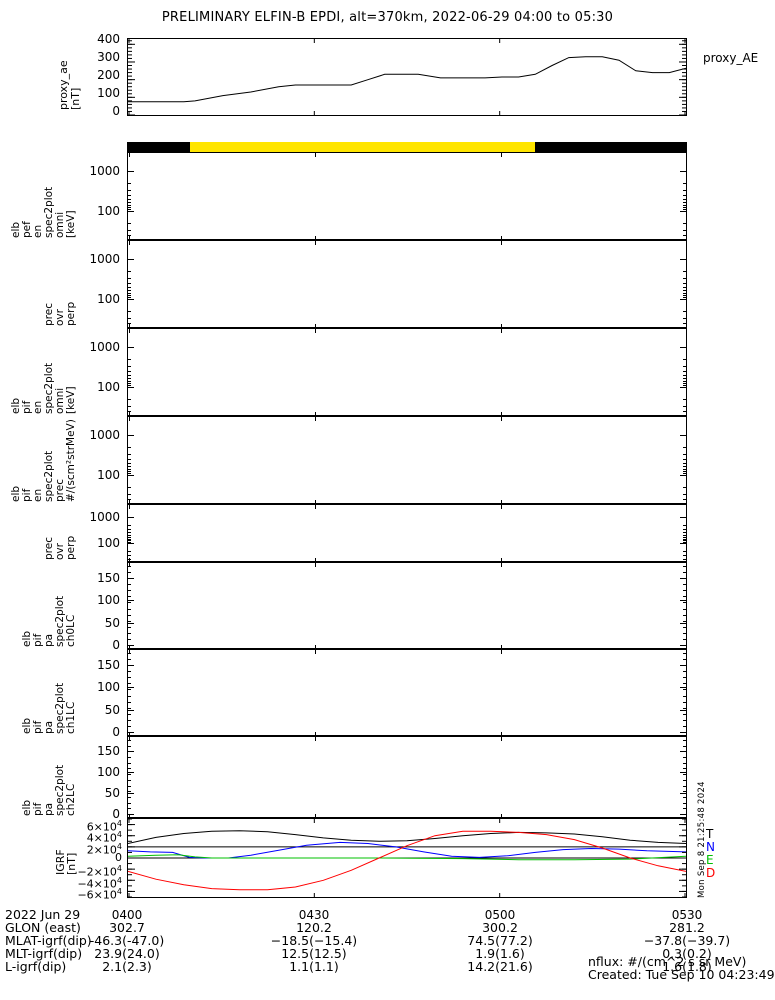  Describe the element at coordinates (710, 834) in the screenshot. I see `igrf-legend-T: T` at that location.